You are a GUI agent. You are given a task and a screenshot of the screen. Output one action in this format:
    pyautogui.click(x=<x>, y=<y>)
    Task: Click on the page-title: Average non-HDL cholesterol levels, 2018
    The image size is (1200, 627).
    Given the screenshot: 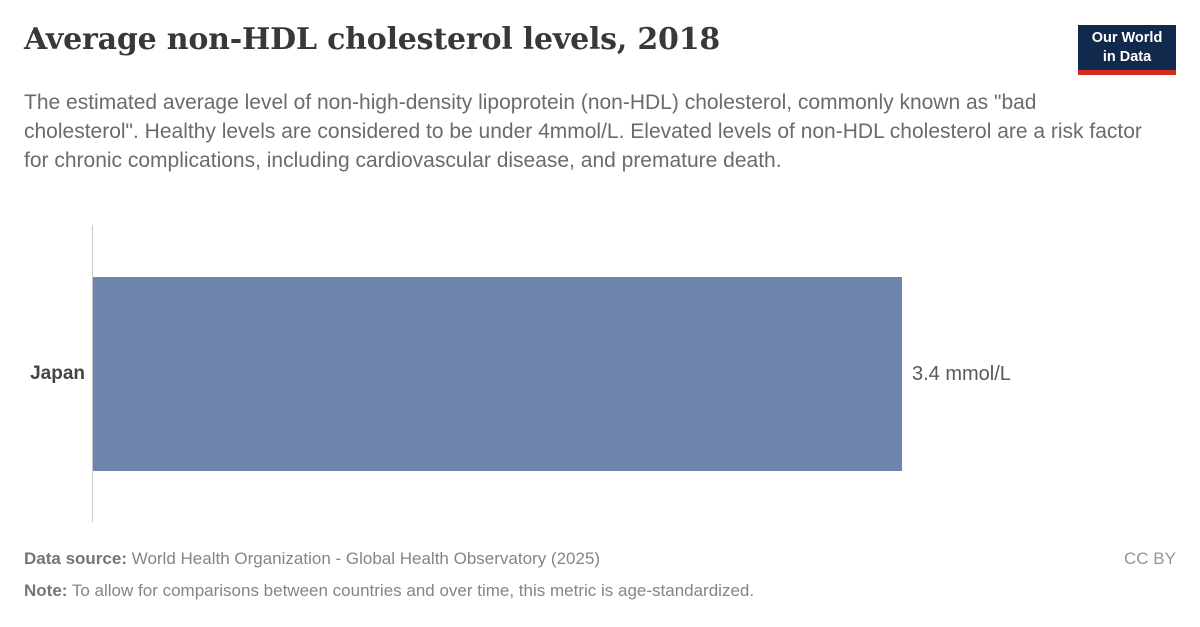 What is the action you would take?
    pyautogui.click(x=372, y=39)
    